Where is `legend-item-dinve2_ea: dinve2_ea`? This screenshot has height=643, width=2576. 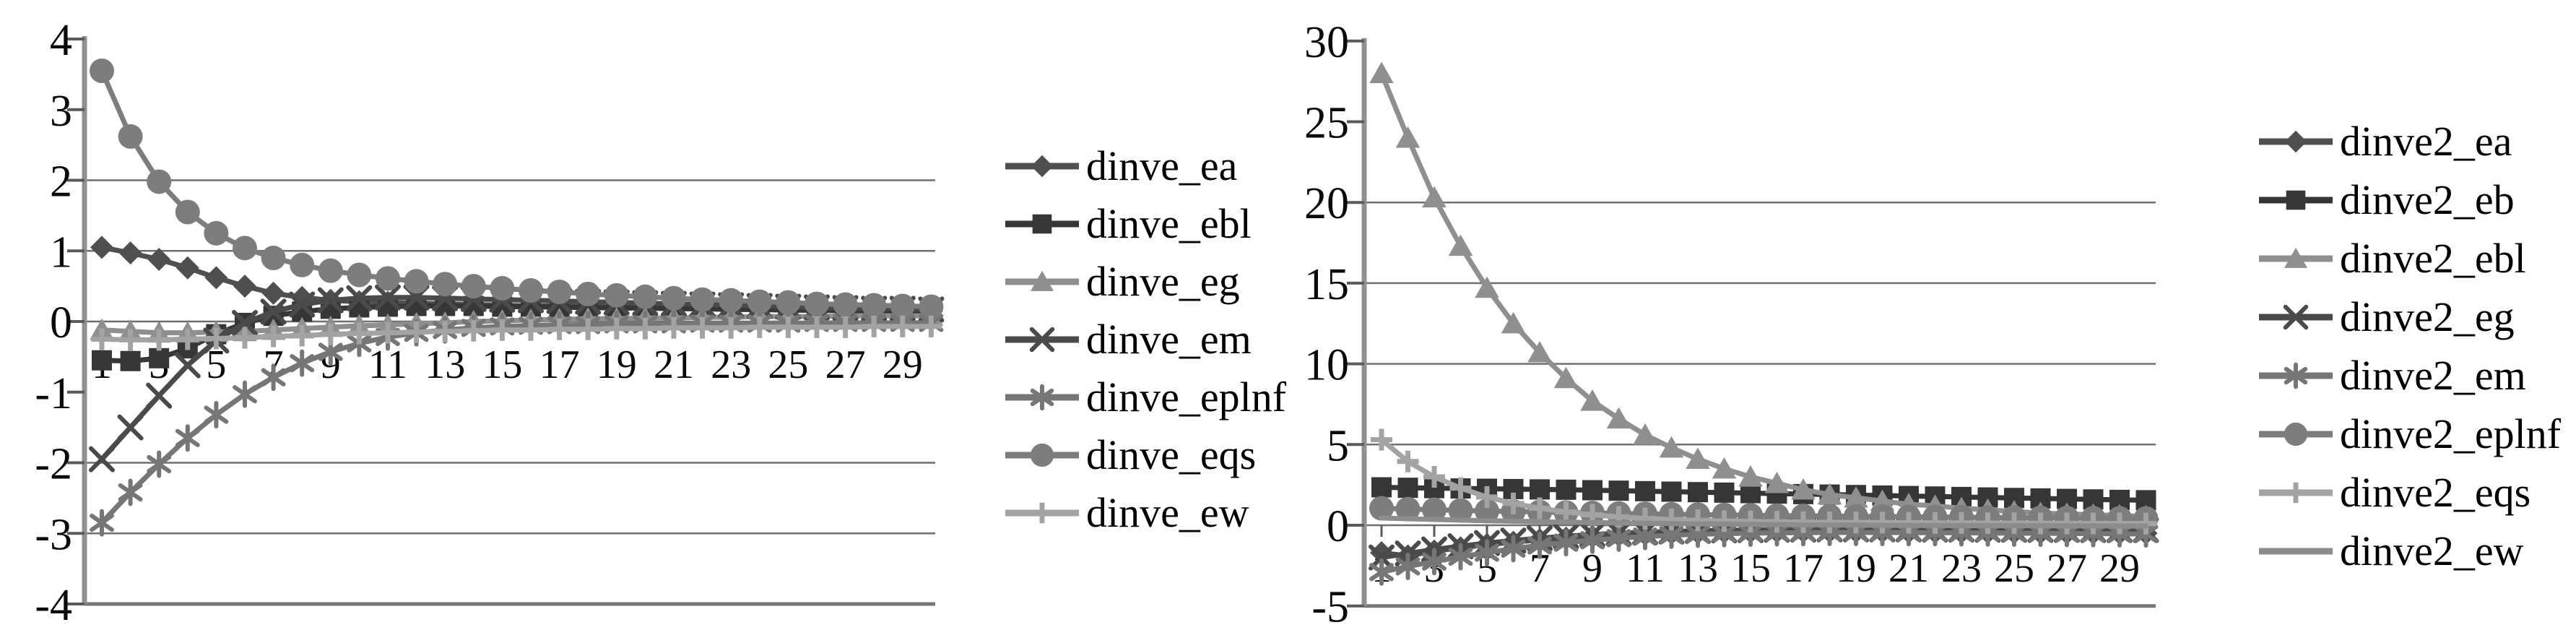
legend-item-dinve2_ea: dinve2_ea is located at coordinates (2410, 141).